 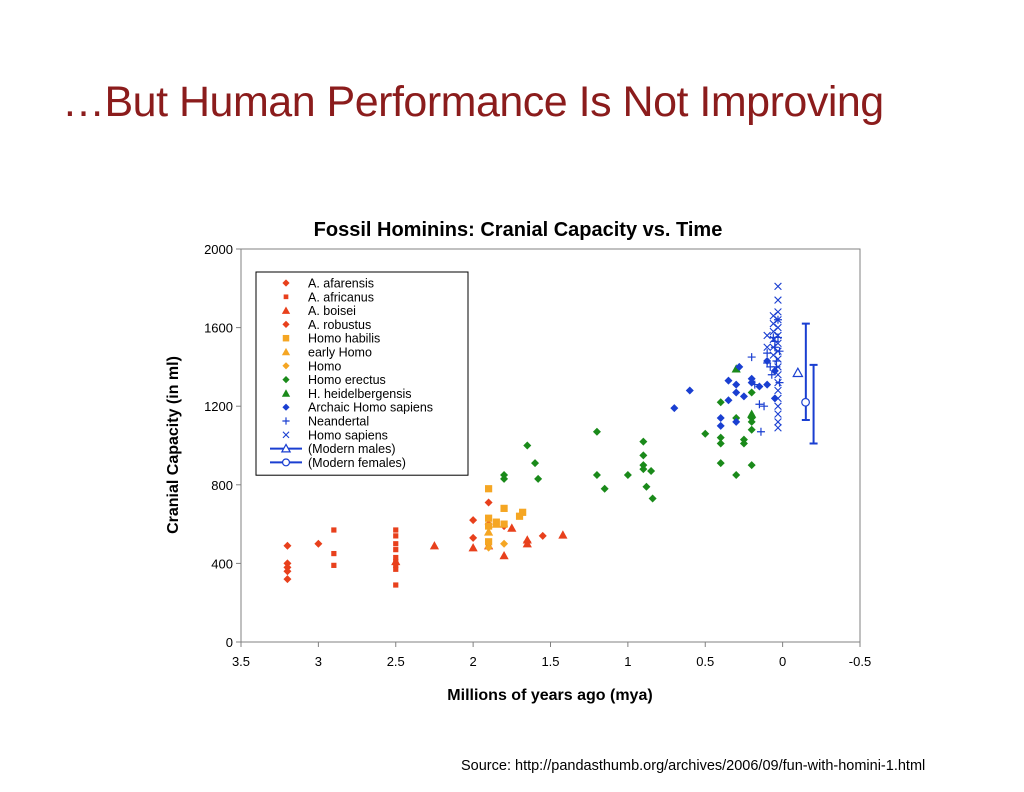 I want to click on legend-label: (Modern males), so click(x=352, y=449).